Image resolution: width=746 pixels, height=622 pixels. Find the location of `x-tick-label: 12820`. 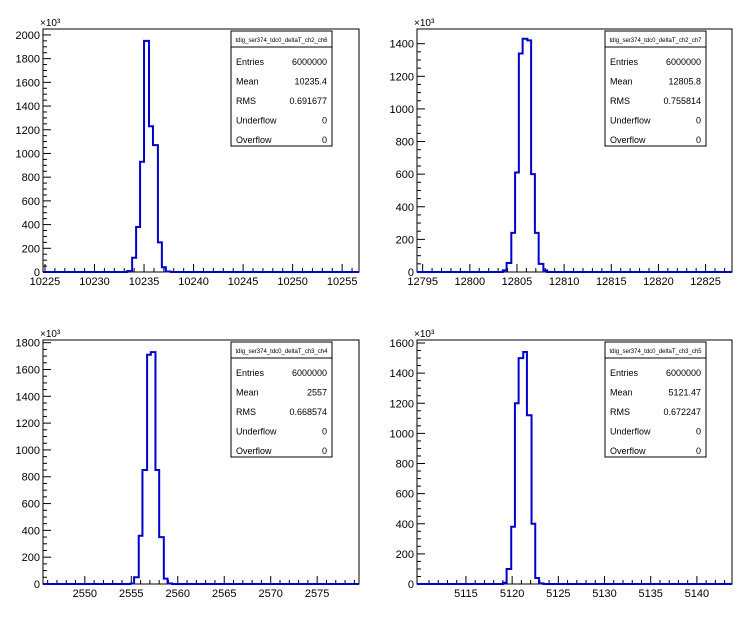

x-tick-label: 12820 is located at coordinates (658, 282).